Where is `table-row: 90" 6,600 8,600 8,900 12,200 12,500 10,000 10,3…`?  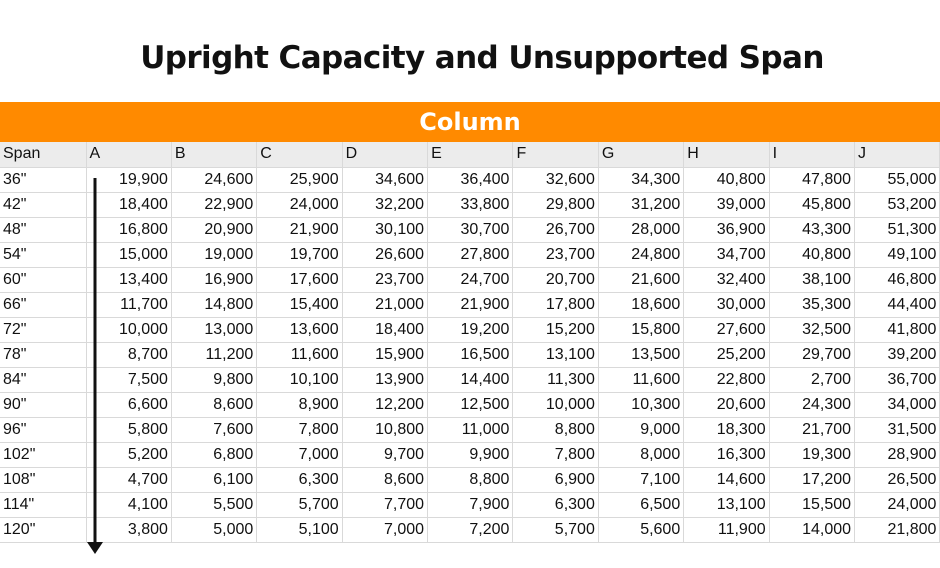
table-row: 90" 6,600 8,600 8,900 12,200 12,500 10,000 10,3… is located at coordinates (470, 405).